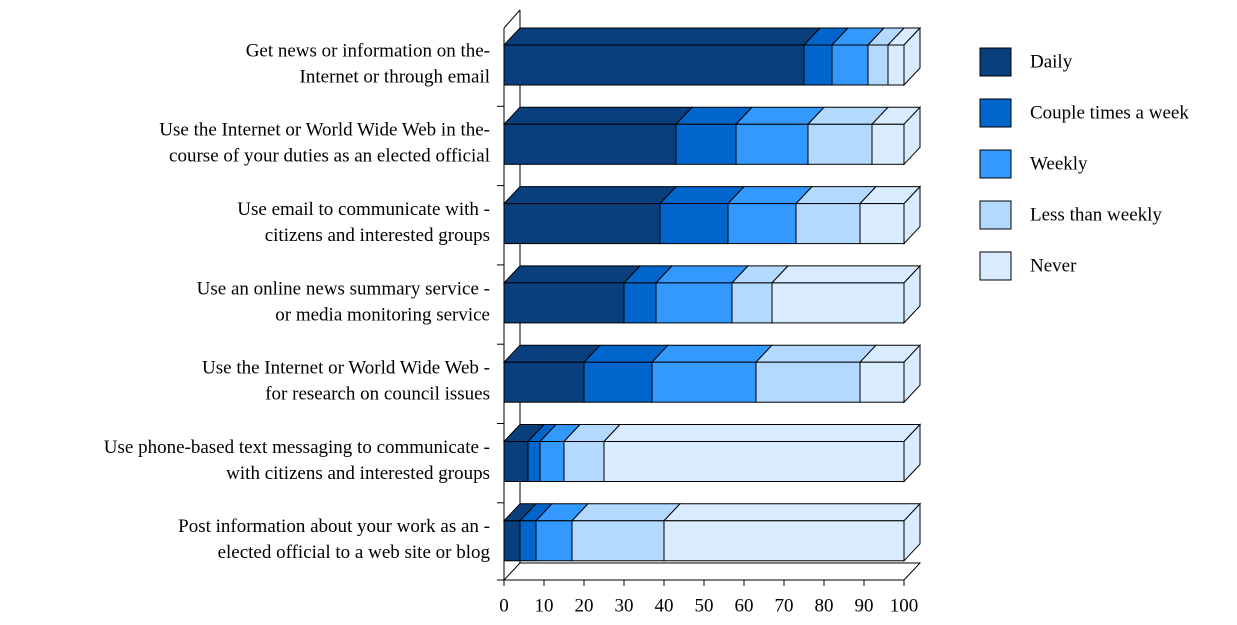 The width and height of the screenshot is (1237, 625). Describe the element at coordinates (368, 50) in the screenshot. I see `y-tick-label: Get news or information on the-` at that location.